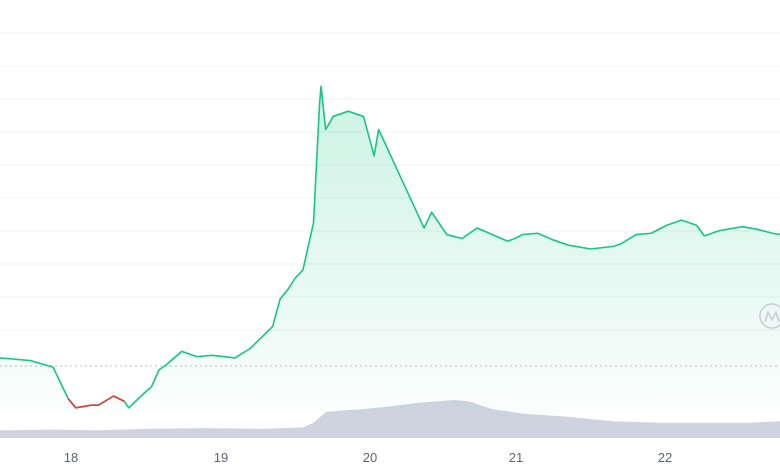 The height and width of the screenshot is (470, 780). What do you see at coordinates (96, 402) in the screenshot?
I see `price-line-down-segment` at bounding box center [96, 402].